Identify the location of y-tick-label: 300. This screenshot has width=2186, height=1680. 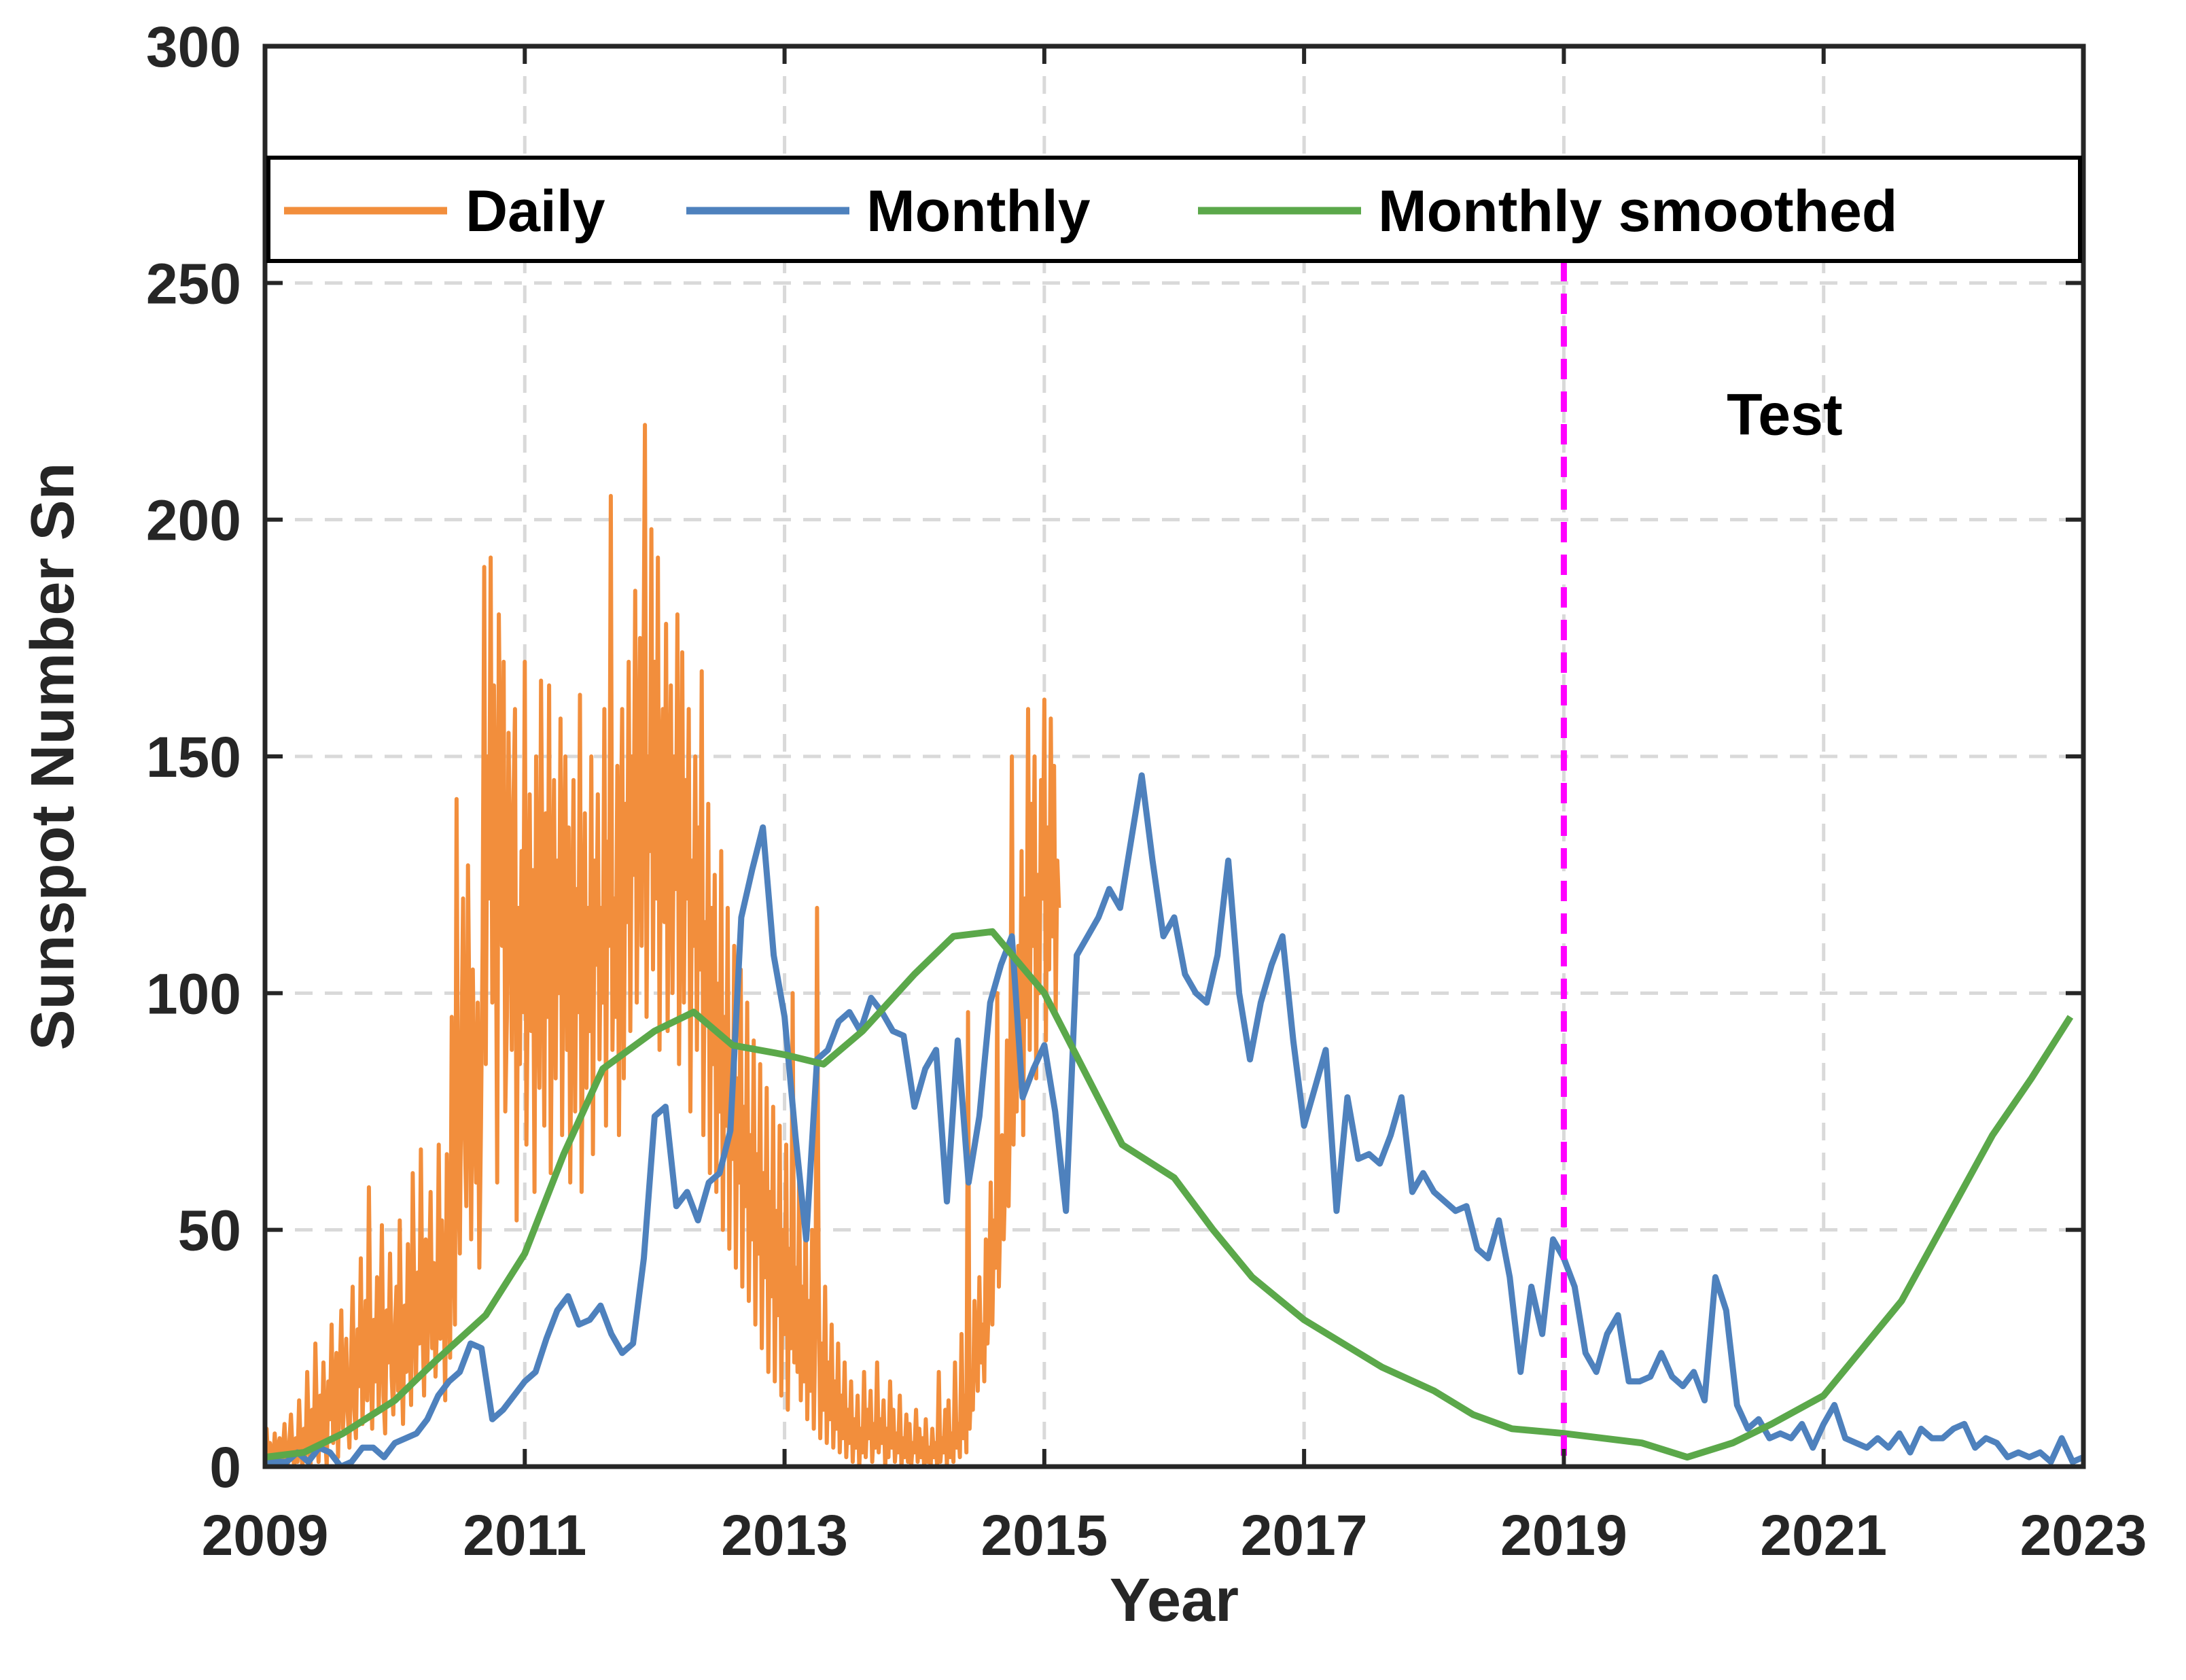
(193, 47).